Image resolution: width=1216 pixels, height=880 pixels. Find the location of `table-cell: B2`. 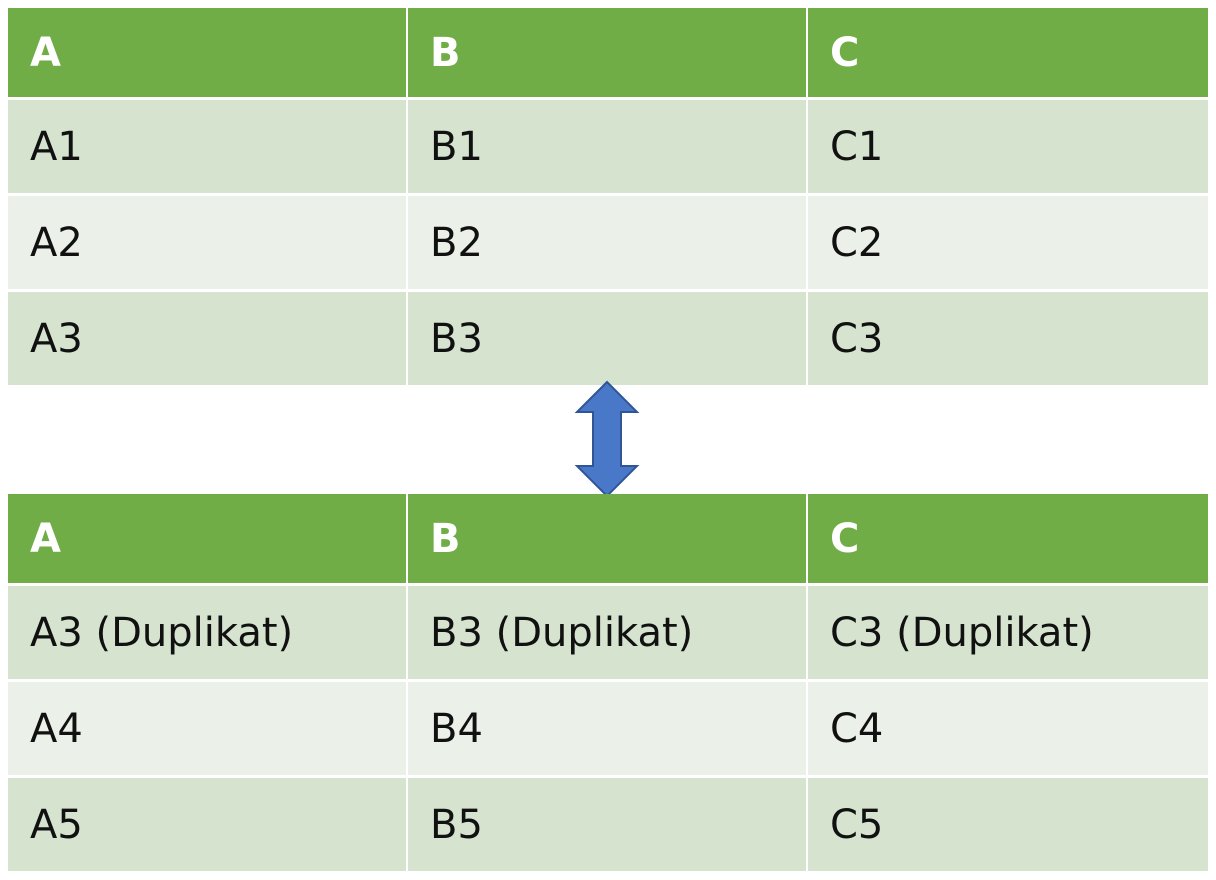

table-cell: B2 is located at coordinates (607, 242).